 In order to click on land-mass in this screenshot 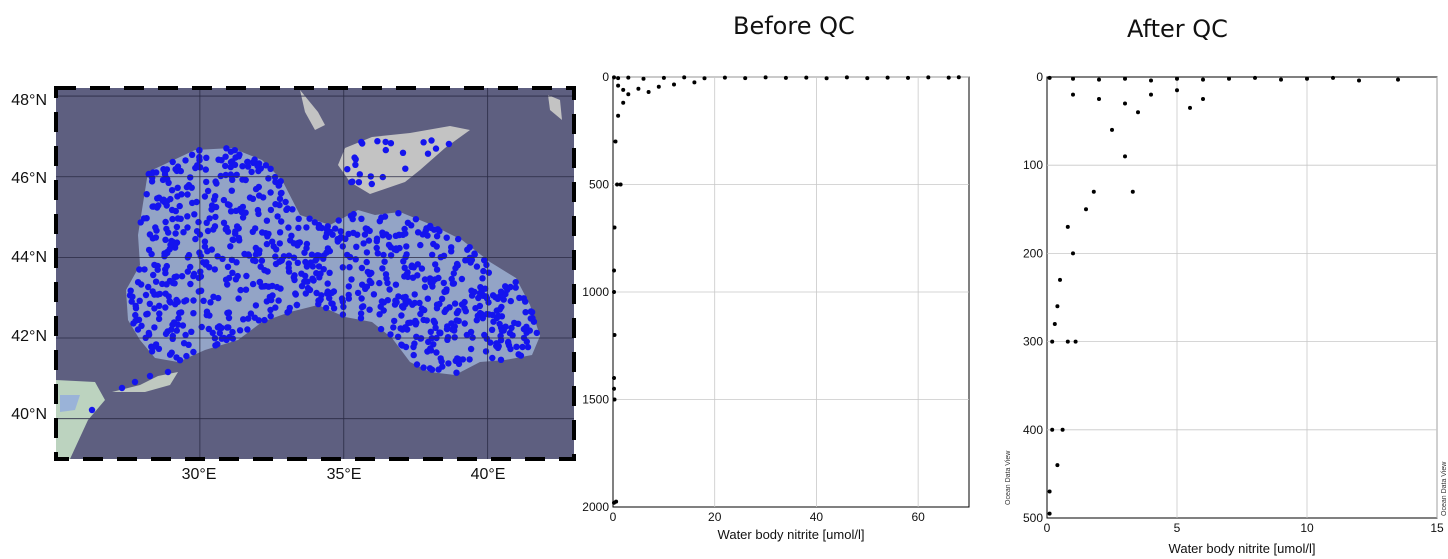, I will do `click(555, 107)`.